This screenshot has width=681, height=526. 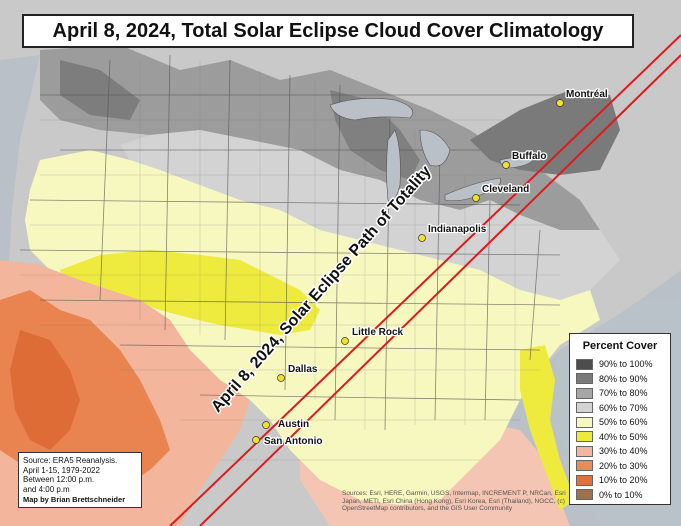 I want to click on legend-label: 90% to 100%, so click(x=626, y=364).